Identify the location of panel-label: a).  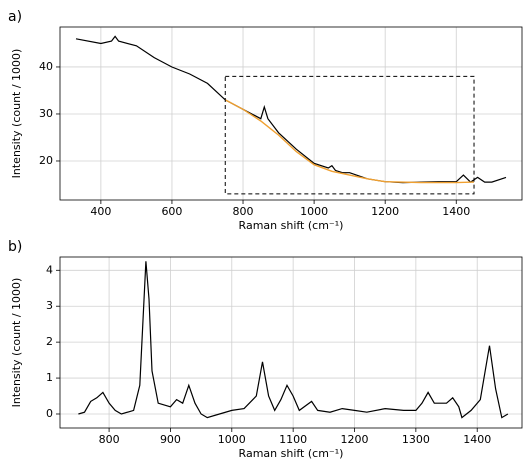
(15, 17).